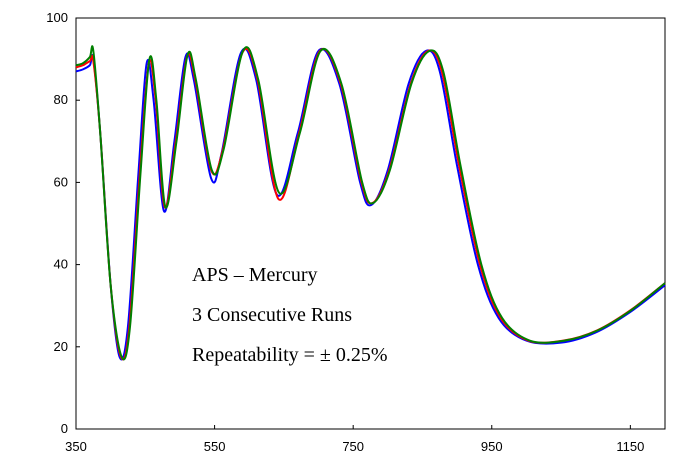 The height and width of the screenshot is (465, 677). I want to click on y-tick-label: 100, so click(57, 17).